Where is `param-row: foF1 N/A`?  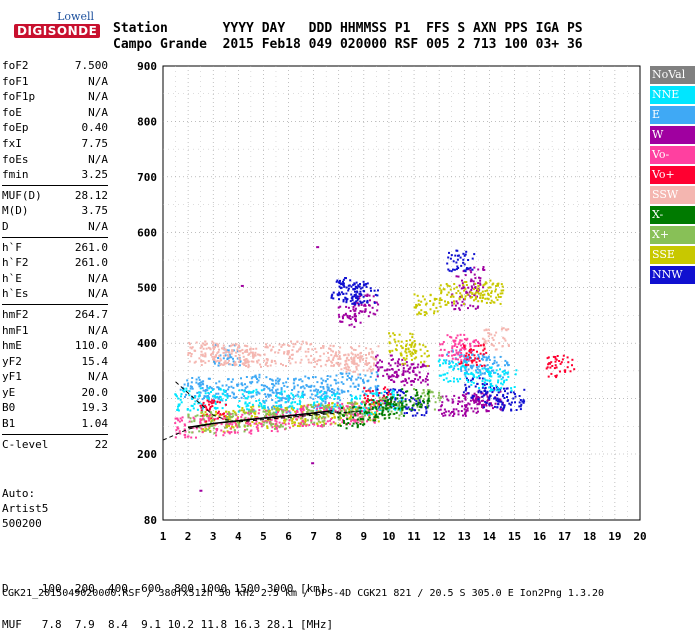 param-row: foF1 N/A is located at coordinates (55, 82).